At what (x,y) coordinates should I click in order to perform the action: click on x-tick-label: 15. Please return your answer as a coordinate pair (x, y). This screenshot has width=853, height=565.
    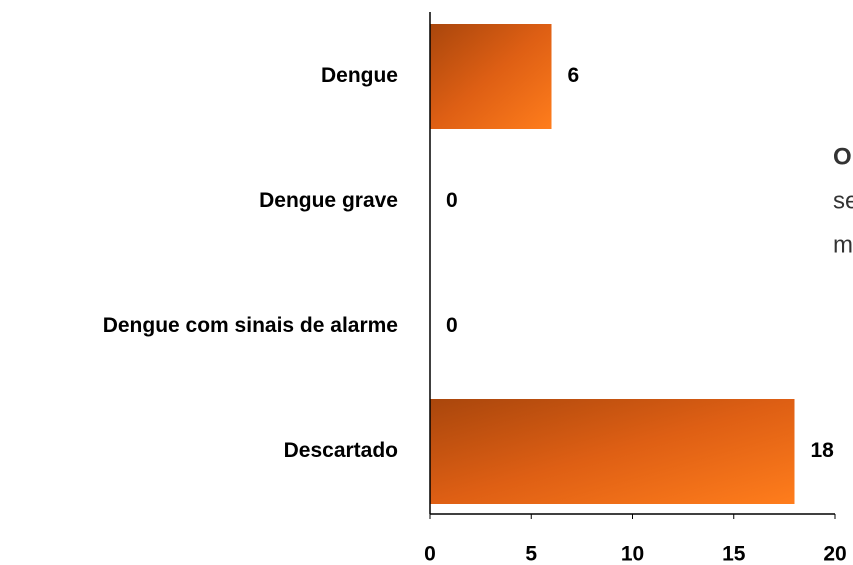
    Looking at the image, I should click on (734, 554).